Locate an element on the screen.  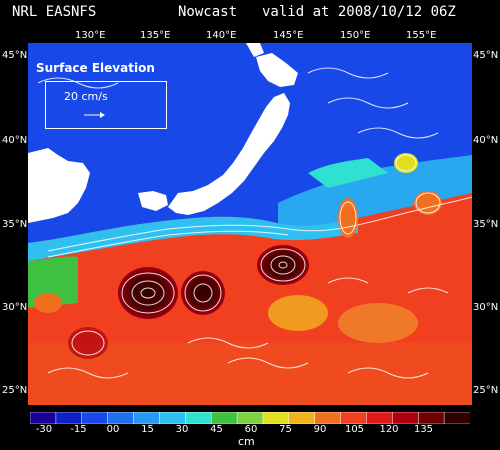
colorbar-tick-label: 105 is located at coordinates (354, 429).